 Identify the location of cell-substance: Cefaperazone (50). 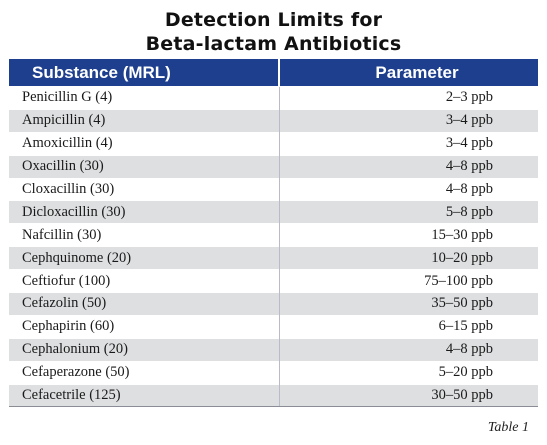
(144, 372).